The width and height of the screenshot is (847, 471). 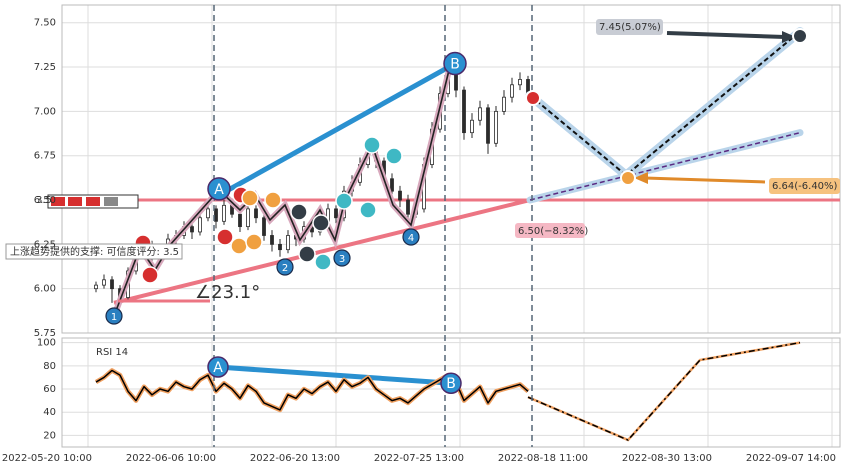 What do you see at coordinates (227, 292) in the screenshot?
I see `angle-label: ∠23.1°` at bounding box center [227, 292].